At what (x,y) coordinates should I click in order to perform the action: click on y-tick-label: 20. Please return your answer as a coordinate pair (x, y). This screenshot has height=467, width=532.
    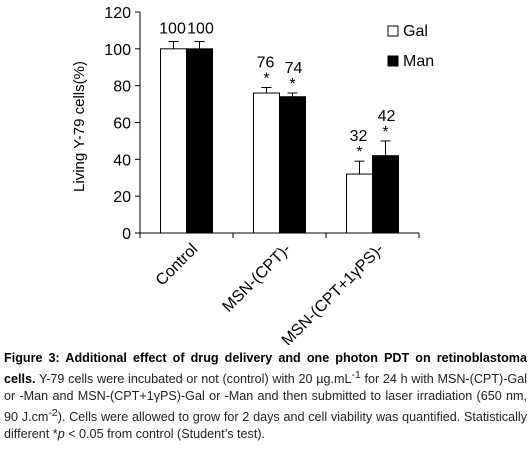
    Looking at the image, I should click on (122, 197).